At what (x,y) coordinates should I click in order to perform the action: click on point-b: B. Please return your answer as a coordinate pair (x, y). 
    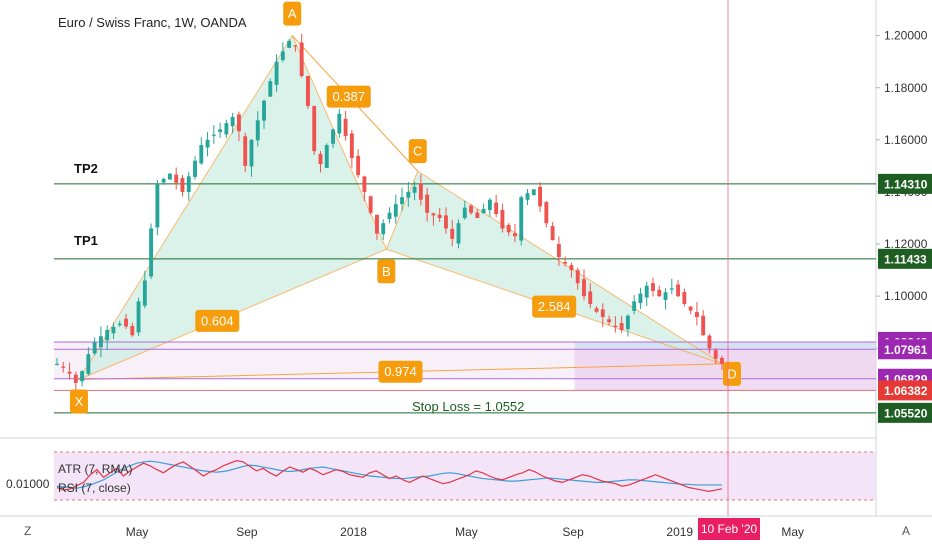
    Looking at the image, I should click on (386, 271).